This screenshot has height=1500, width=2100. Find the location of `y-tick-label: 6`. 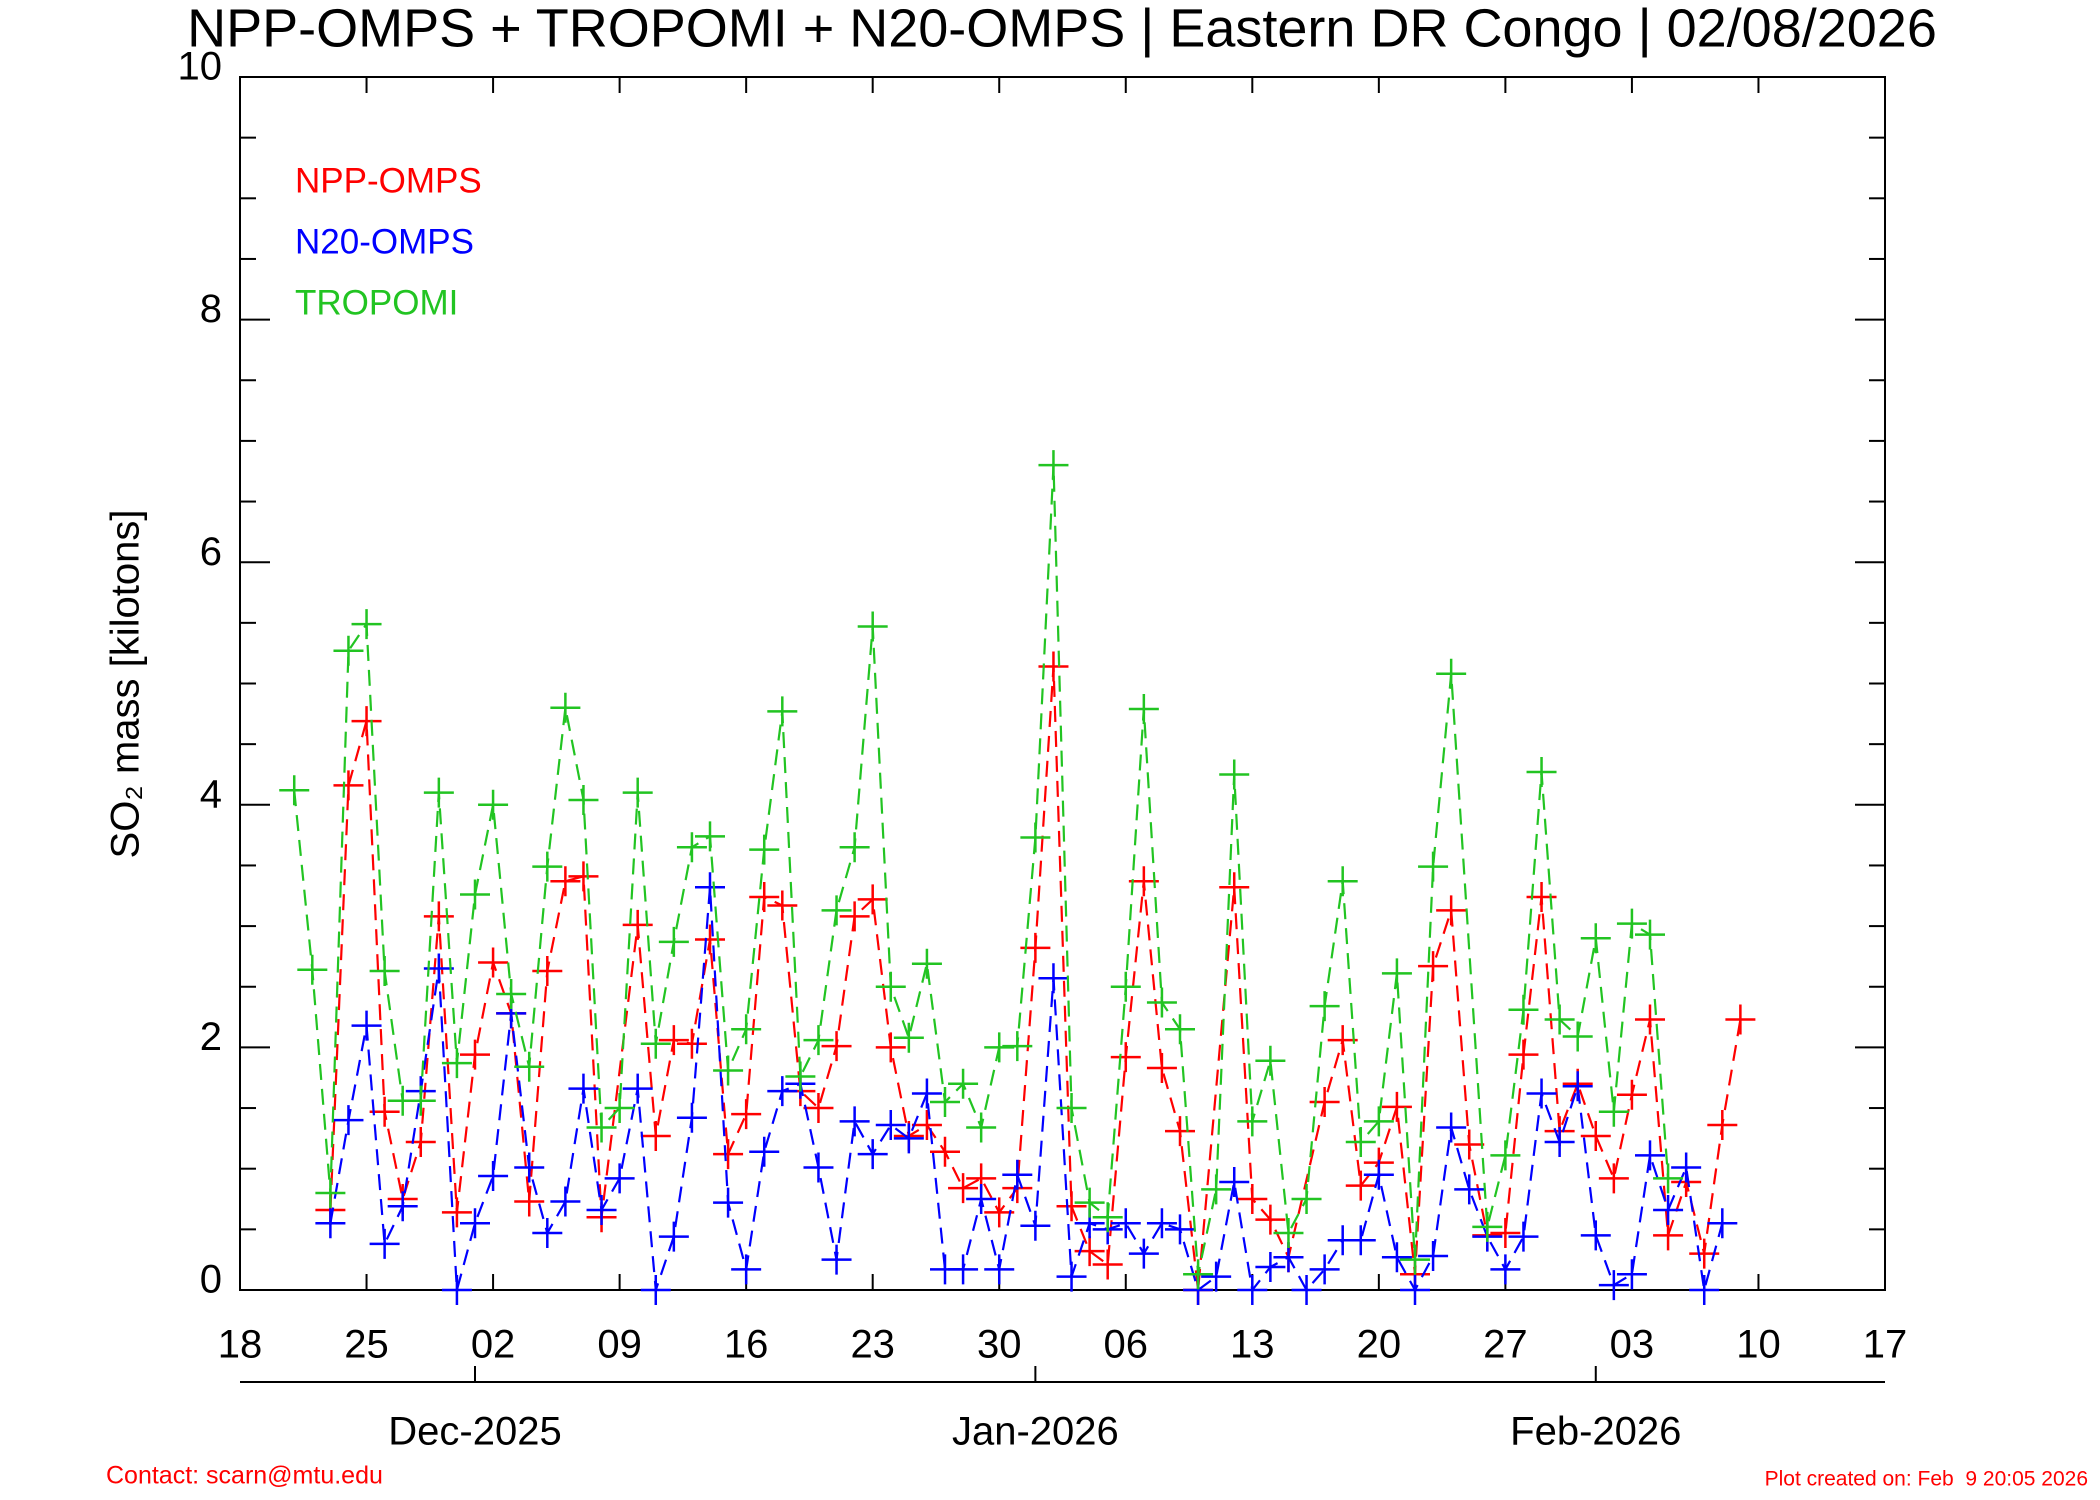

y-tick-label: 6 is located at coordinates (211, 552).